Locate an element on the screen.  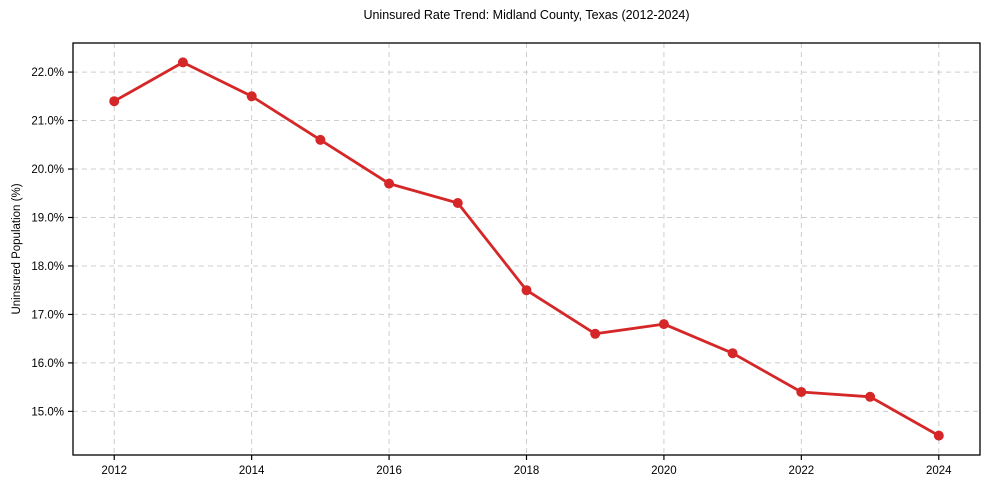
data-point-2017 is located at coordinates (457, 203).